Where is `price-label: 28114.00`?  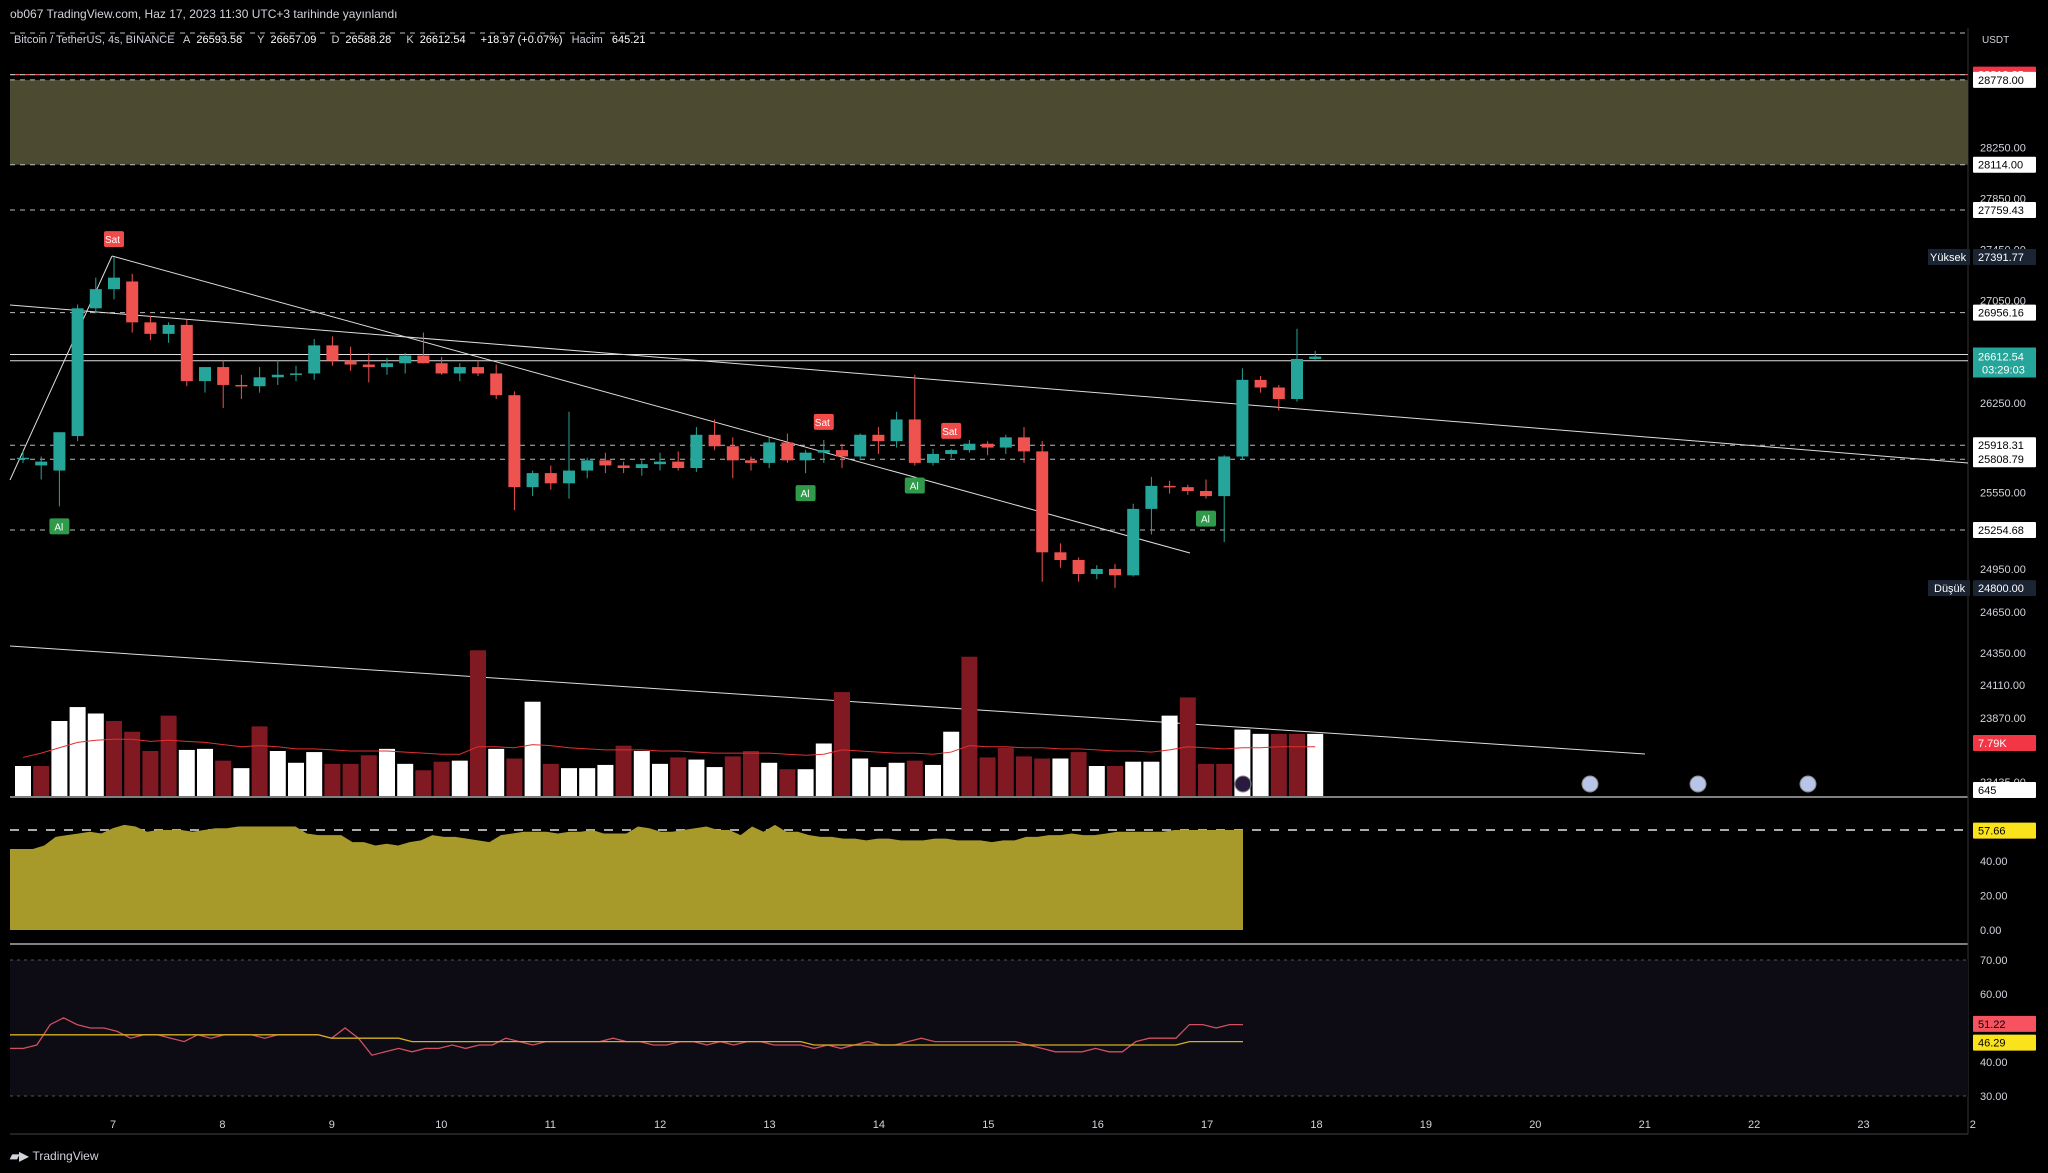 price-label: 28114.00 is located at coordinates (2000, 166).